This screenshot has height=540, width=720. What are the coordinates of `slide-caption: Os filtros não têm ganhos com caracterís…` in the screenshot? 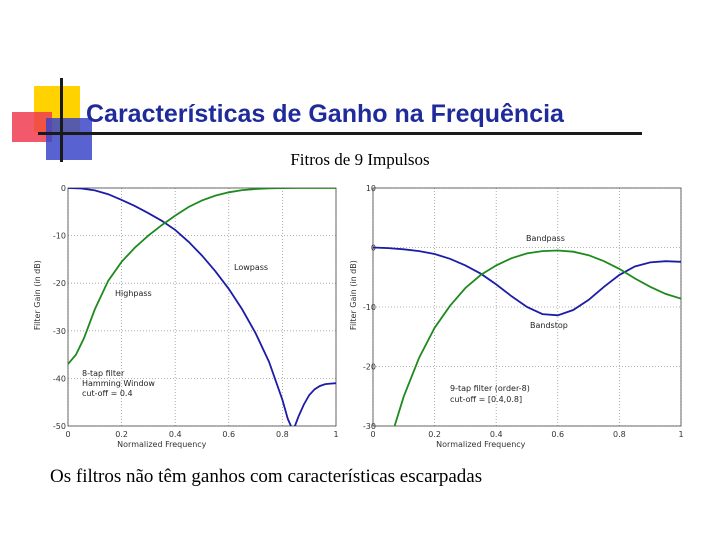 It's located at (266, 476).